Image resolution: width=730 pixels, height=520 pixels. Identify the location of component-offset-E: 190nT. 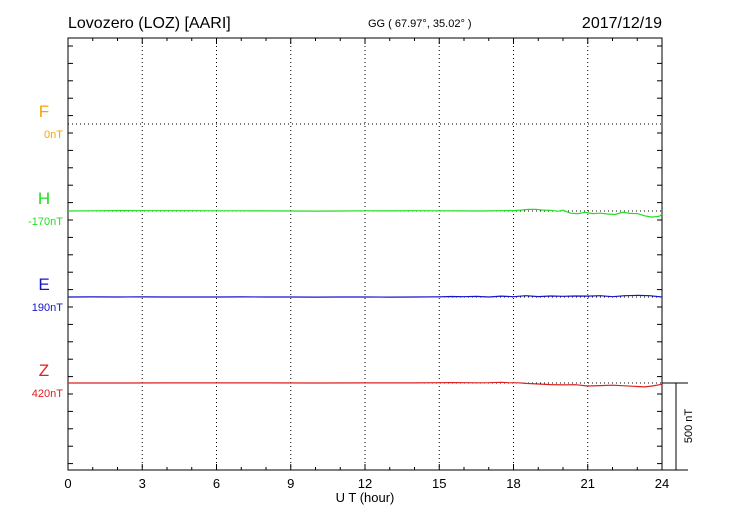
(47, 308).